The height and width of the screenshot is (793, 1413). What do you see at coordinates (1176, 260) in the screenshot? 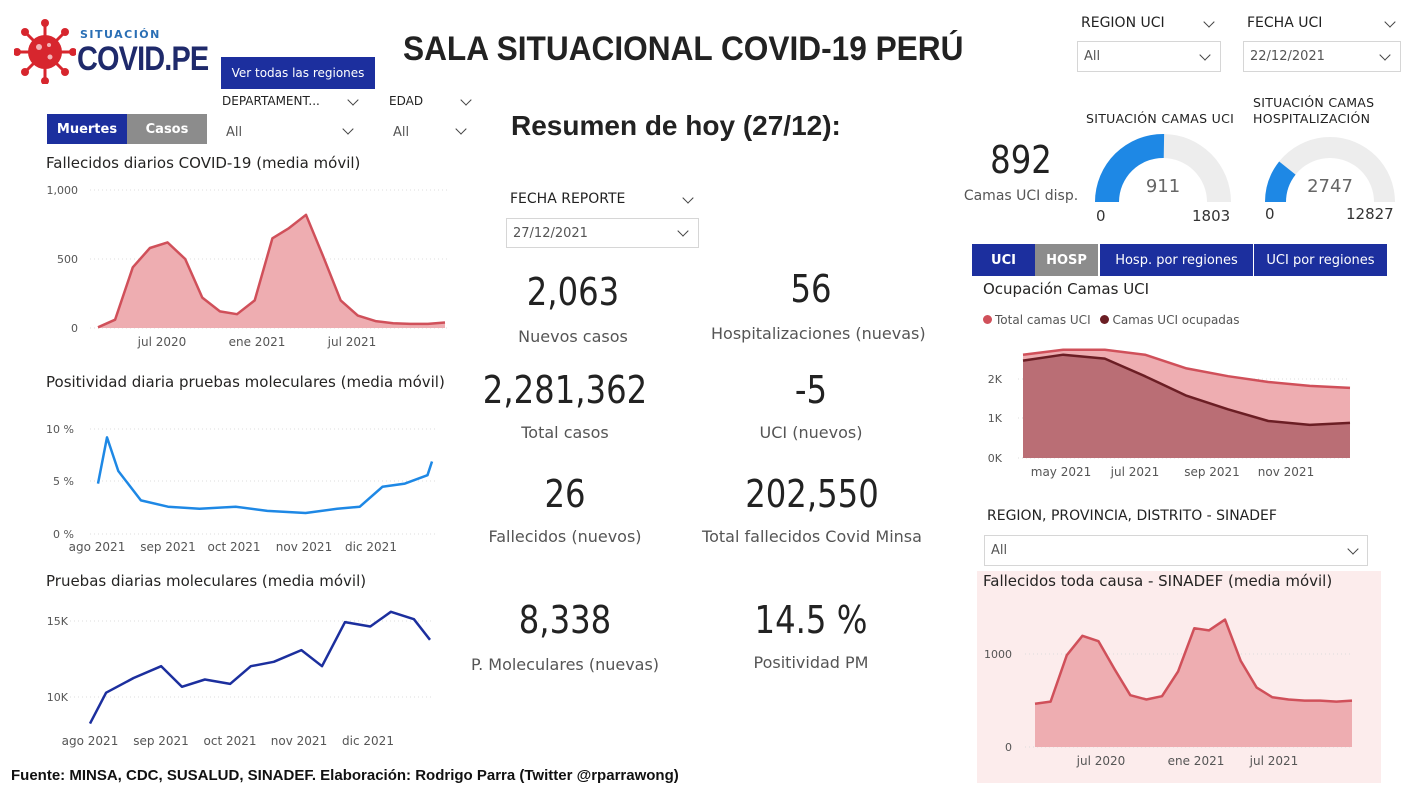
I see `tab-hosp-por-regiones: Hosp. por regiones` at bounding box center [1176, 260].